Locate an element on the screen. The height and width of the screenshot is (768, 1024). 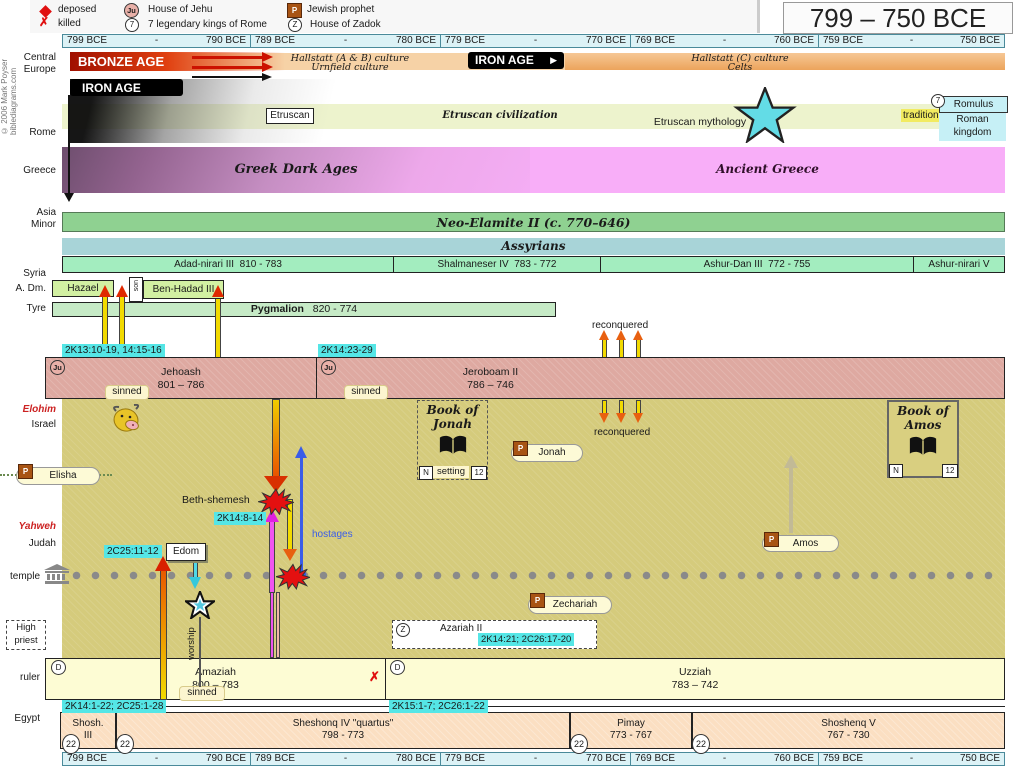
edom-arrow-shaft is located at coordinates (163, 634).